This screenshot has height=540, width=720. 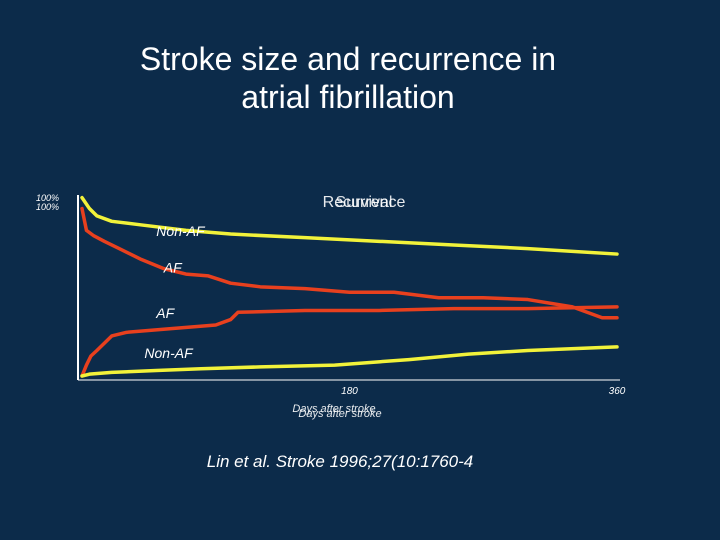 What do you see at coordinates (47, 207) in the screenshot?
I see `y-tick-label-2: 100%` at bounding box center [47, 207].